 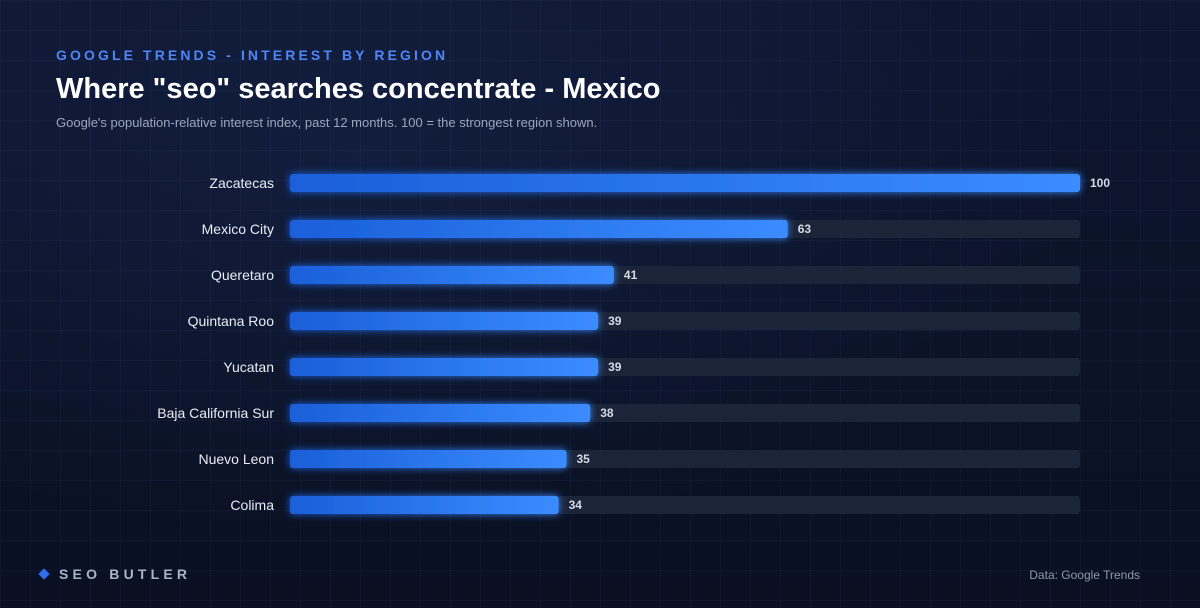 What do you see at coordinates (1100, 183) in the screenshot?
I see `value-label: 100` at bounding box center [1100, 183].